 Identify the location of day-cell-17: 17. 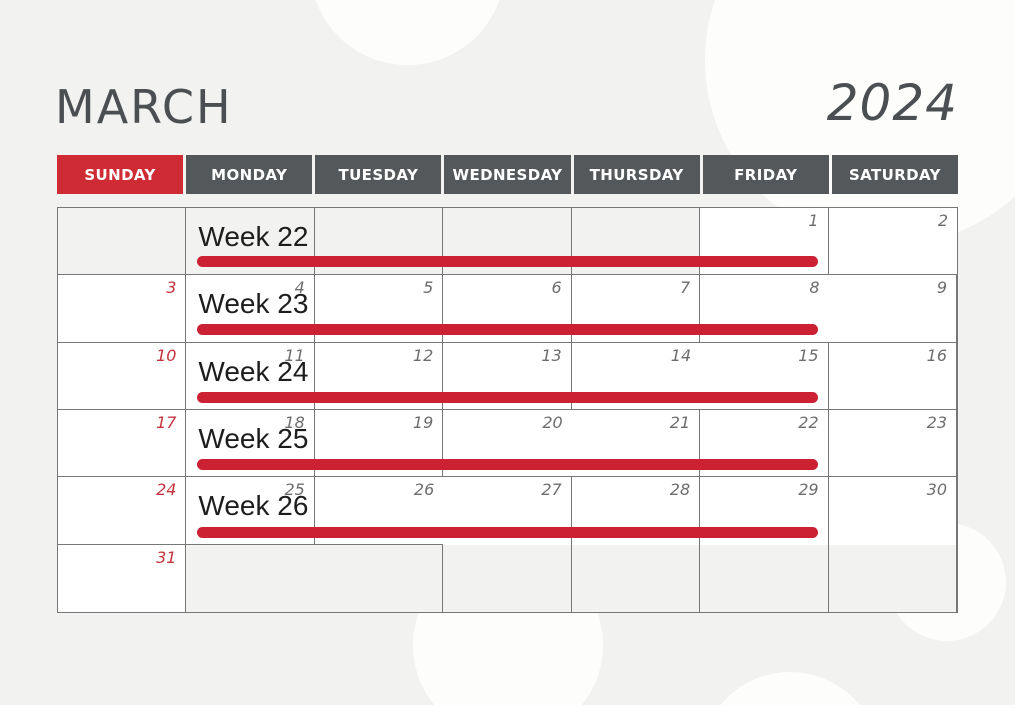
(122, 444).